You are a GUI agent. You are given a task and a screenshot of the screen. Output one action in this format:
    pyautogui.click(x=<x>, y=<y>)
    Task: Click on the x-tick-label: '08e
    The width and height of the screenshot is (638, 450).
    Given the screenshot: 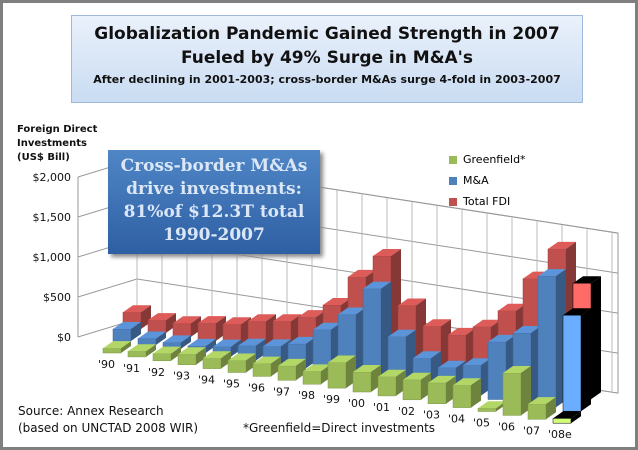 What is the action you would take?
    pyautogui.click(x=560, y=434)
    